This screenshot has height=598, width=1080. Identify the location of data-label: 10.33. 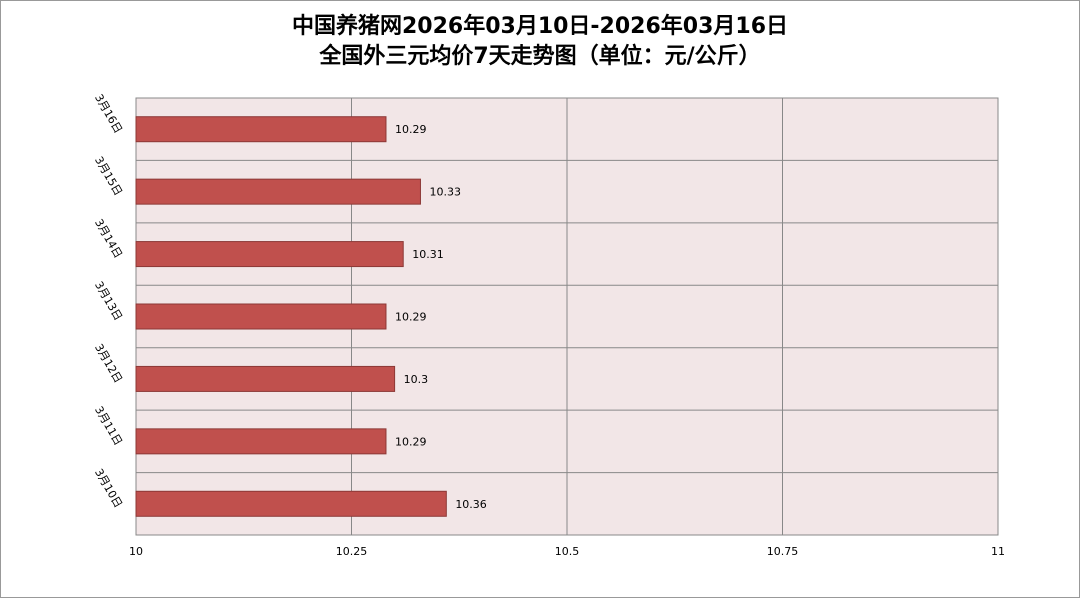
(445, 192).